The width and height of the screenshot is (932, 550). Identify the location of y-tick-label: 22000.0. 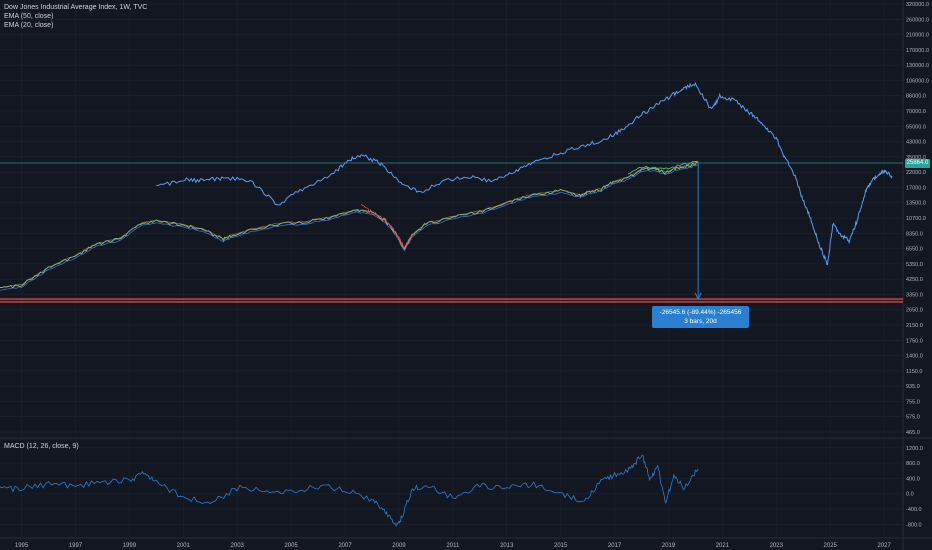
(916, 173).